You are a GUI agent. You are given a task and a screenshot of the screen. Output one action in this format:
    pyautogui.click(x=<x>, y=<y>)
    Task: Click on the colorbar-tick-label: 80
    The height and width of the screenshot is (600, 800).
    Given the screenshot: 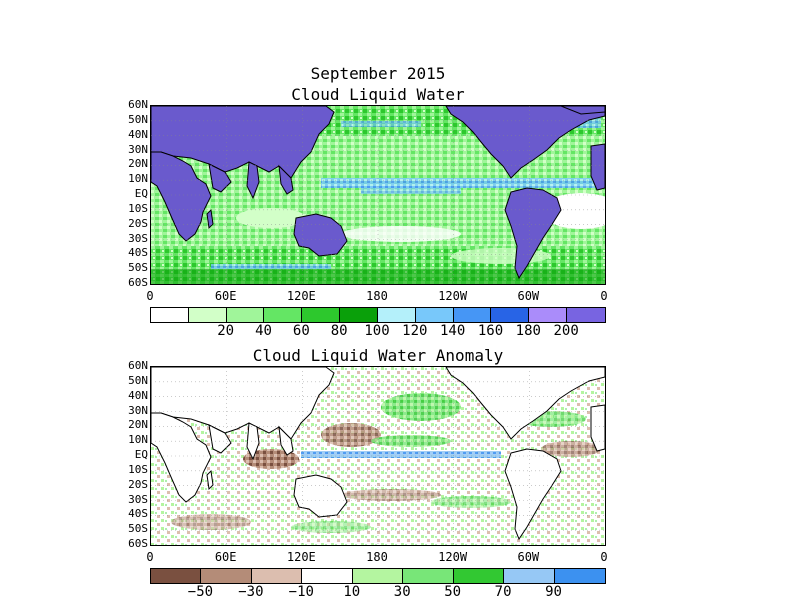 What is the action you would take?
    pyautogui.click(x=339, y=331)
    